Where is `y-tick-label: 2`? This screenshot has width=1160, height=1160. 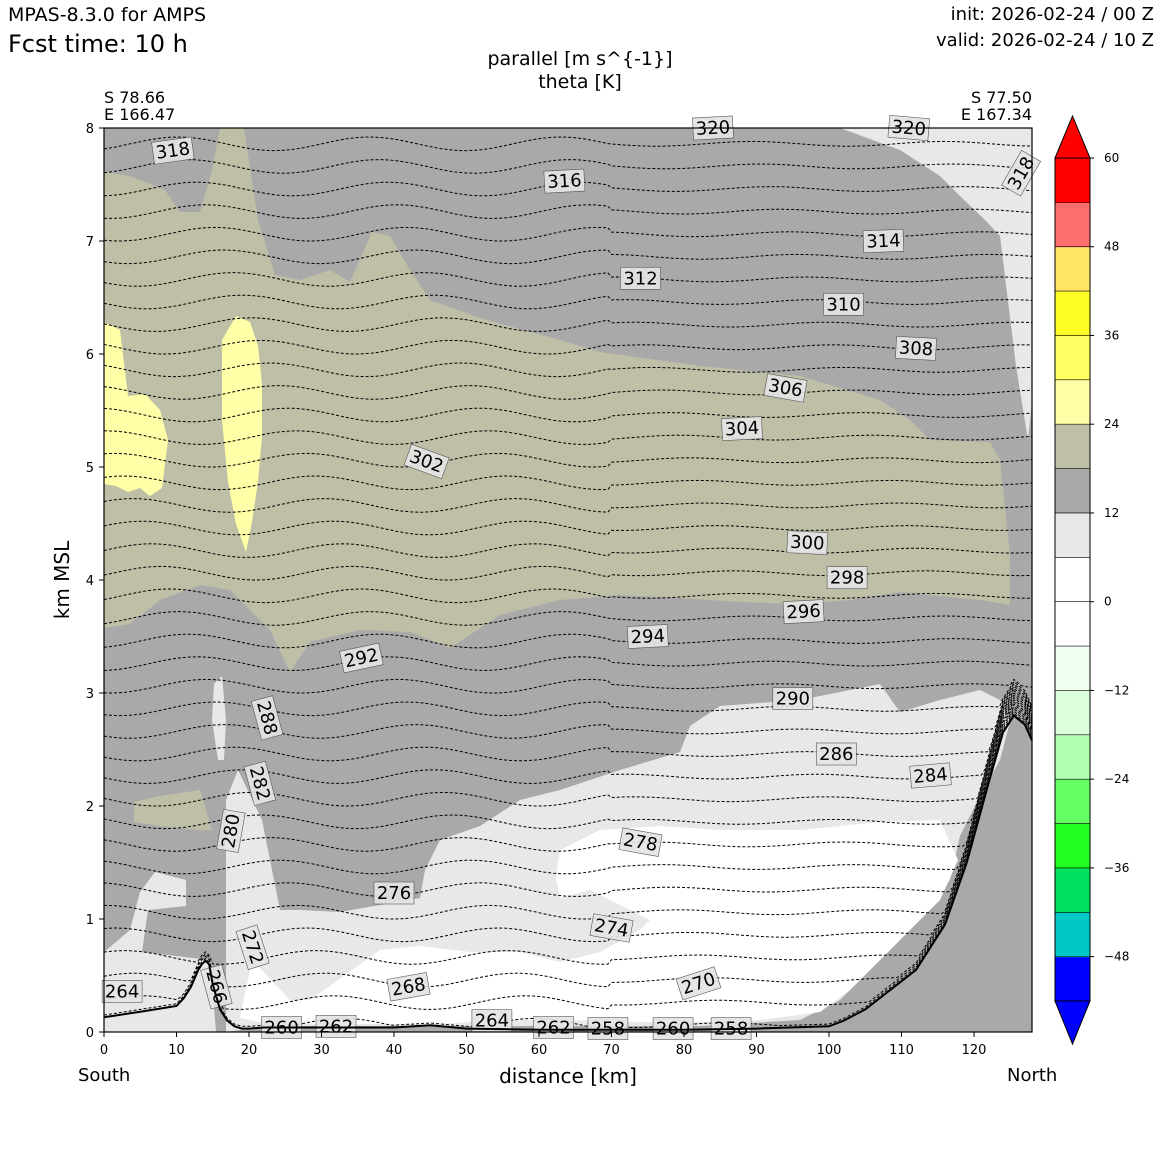 y-tick-label: 2 is located at coordinates (90, 807).